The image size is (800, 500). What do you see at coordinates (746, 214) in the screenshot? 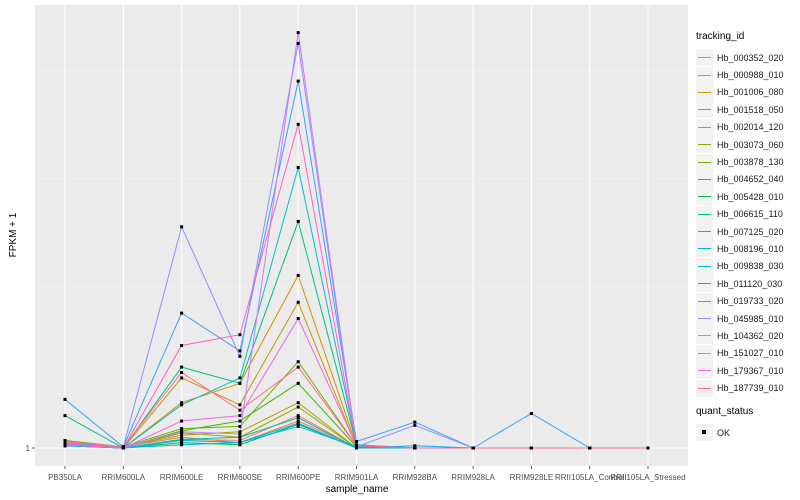
I see `legend-item: Hb_006615_110` at bounding box center [746, 214].